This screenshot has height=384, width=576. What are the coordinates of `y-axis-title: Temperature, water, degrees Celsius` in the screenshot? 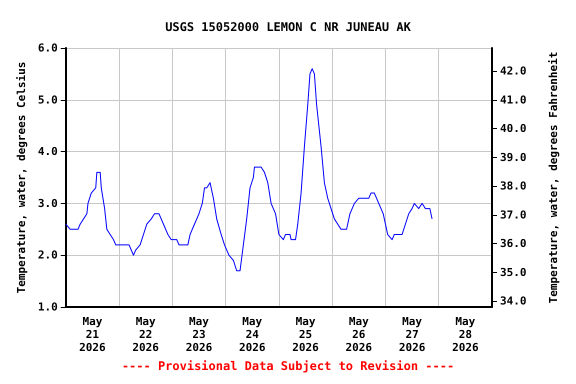 It's located at (21, 178).